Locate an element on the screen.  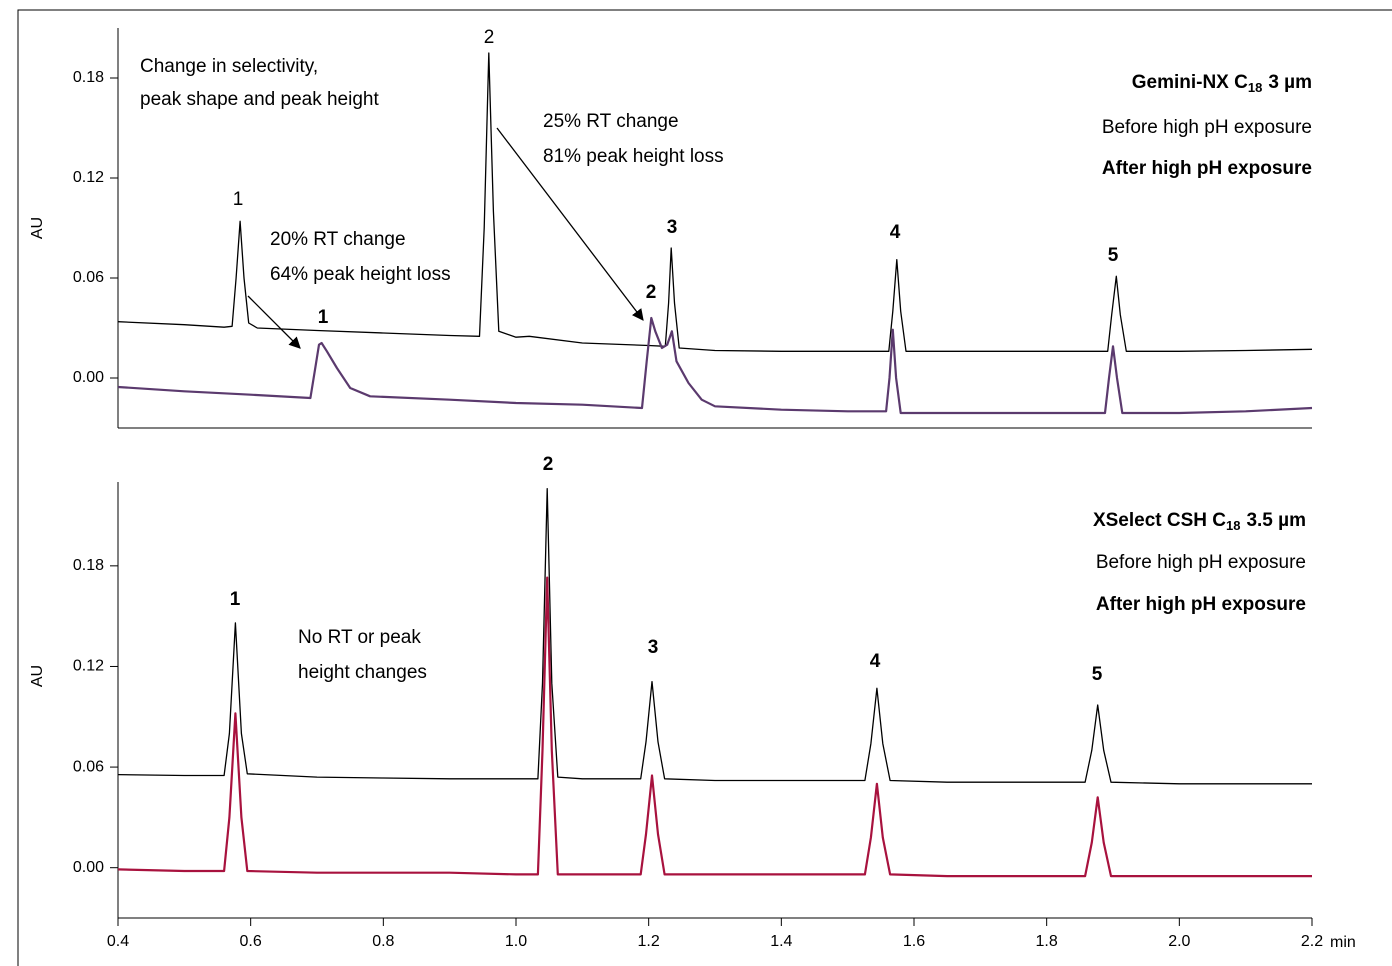
x-tick-label: 0.4 is located at coordinates (118, 941).